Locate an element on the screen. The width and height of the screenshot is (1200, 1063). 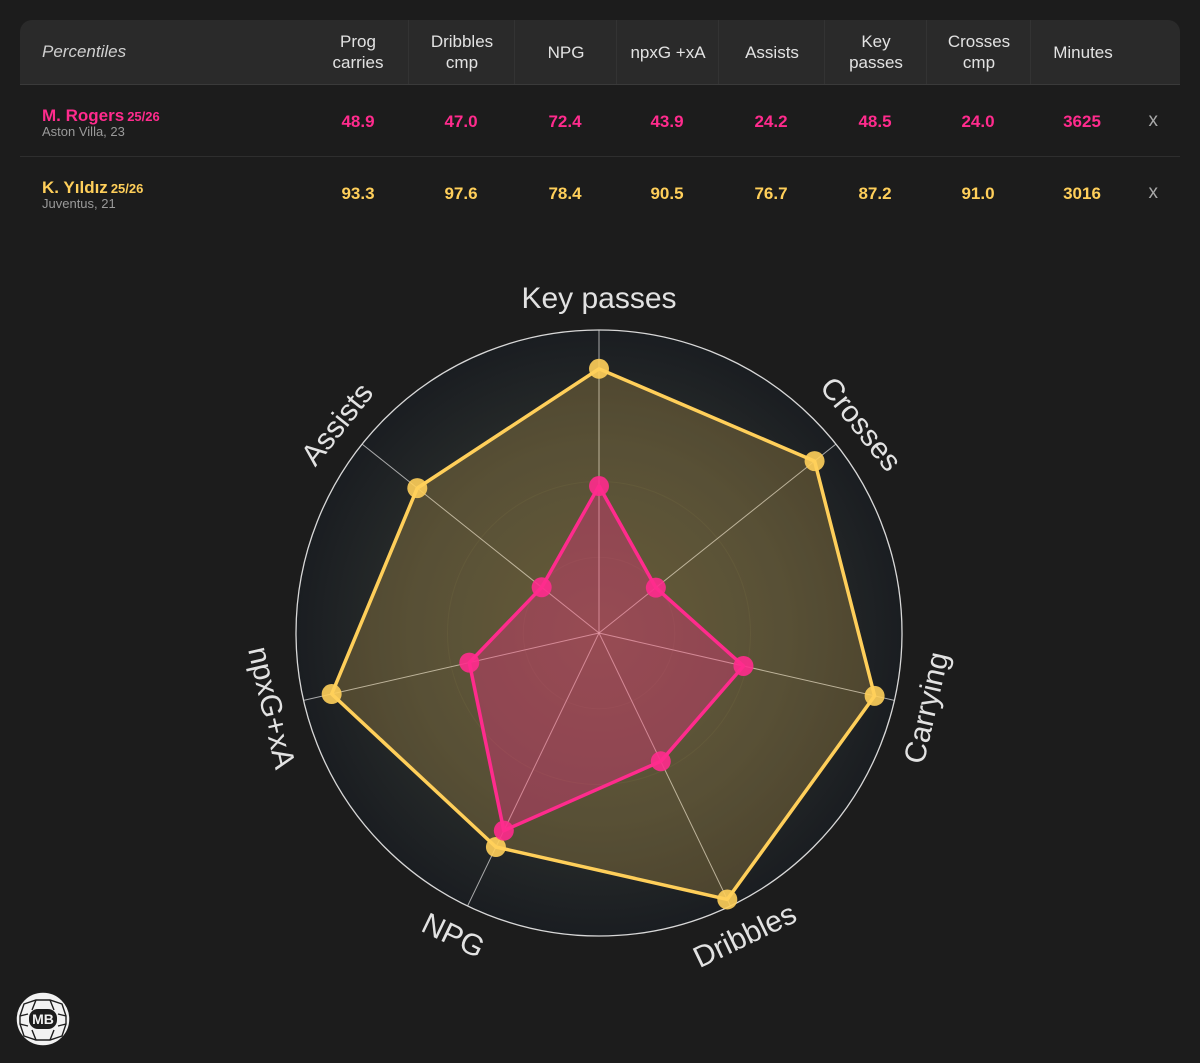
player-name: K. Yıldız 25/26 is located at coordinates (92, 188).